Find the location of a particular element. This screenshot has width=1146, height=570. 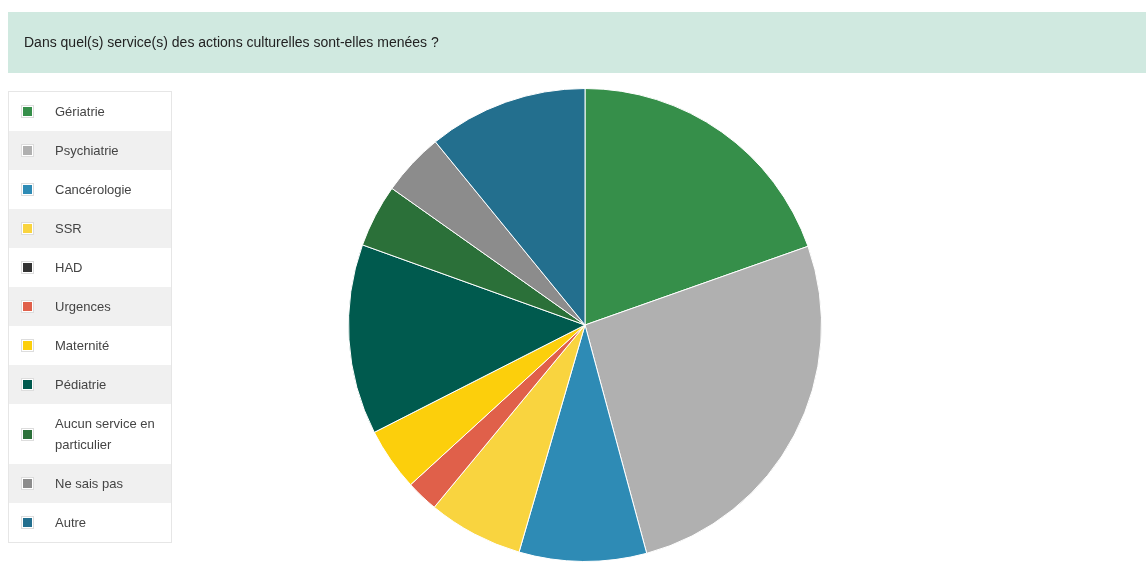

legend-label: Ne sais pas is located at coordinates (89, 484).